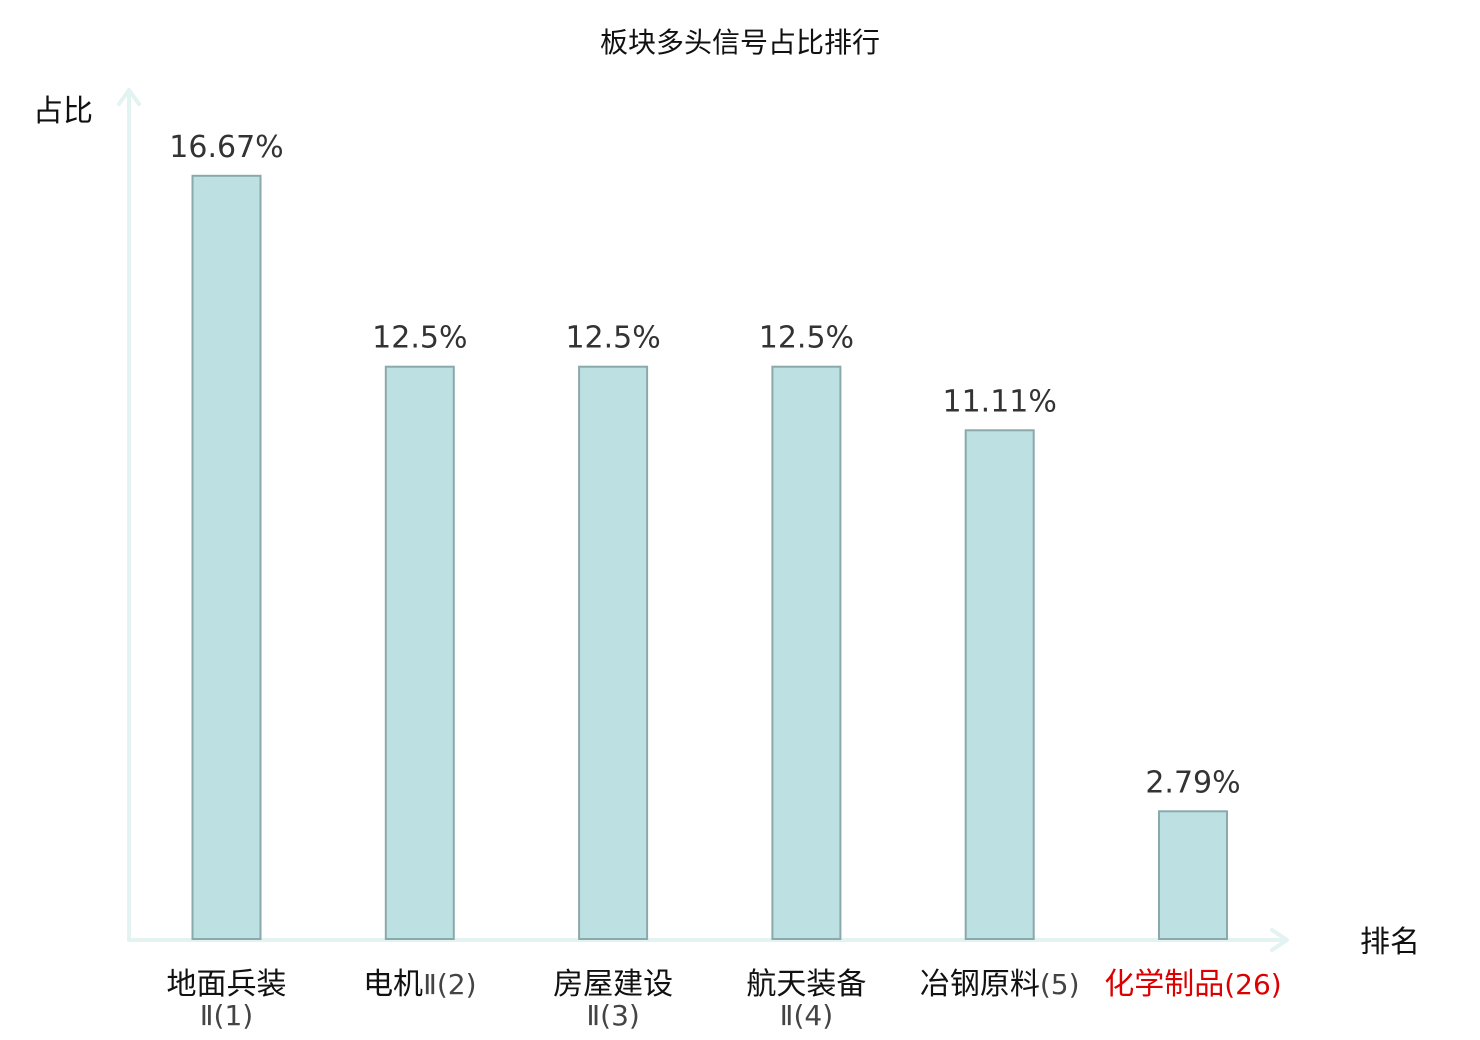 This screenshot has width=1480, height=1040. Describe the element at coordinates (613, 984) in the screenshot. I see `category-name-3: 房屋建设` at that location.